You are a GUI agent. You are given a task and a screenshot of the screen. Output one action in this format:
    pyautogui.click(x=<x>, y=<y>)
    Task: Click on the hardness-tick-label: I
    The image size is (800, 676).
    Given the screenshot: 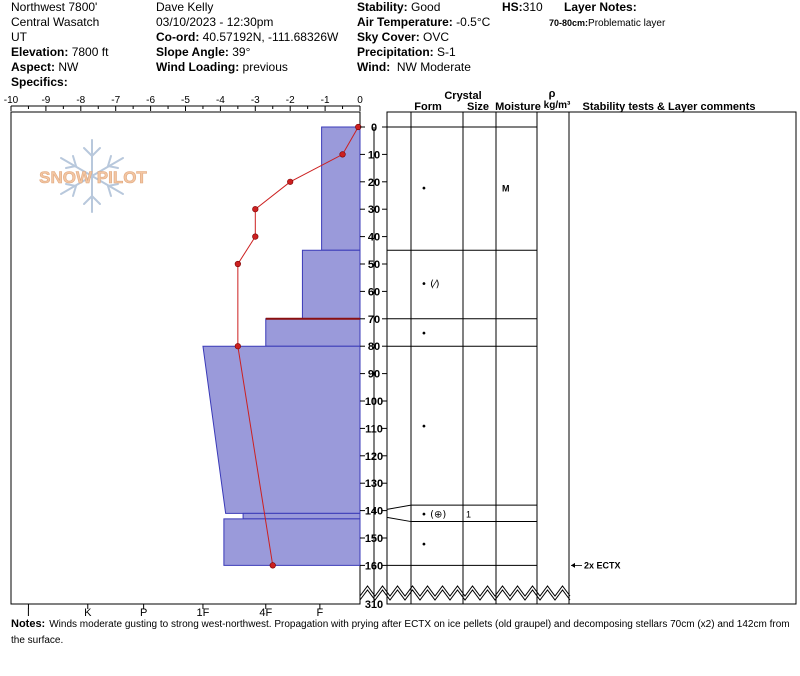 What is the action you would take?
    pyautogui.click(x=28, y=613)
    